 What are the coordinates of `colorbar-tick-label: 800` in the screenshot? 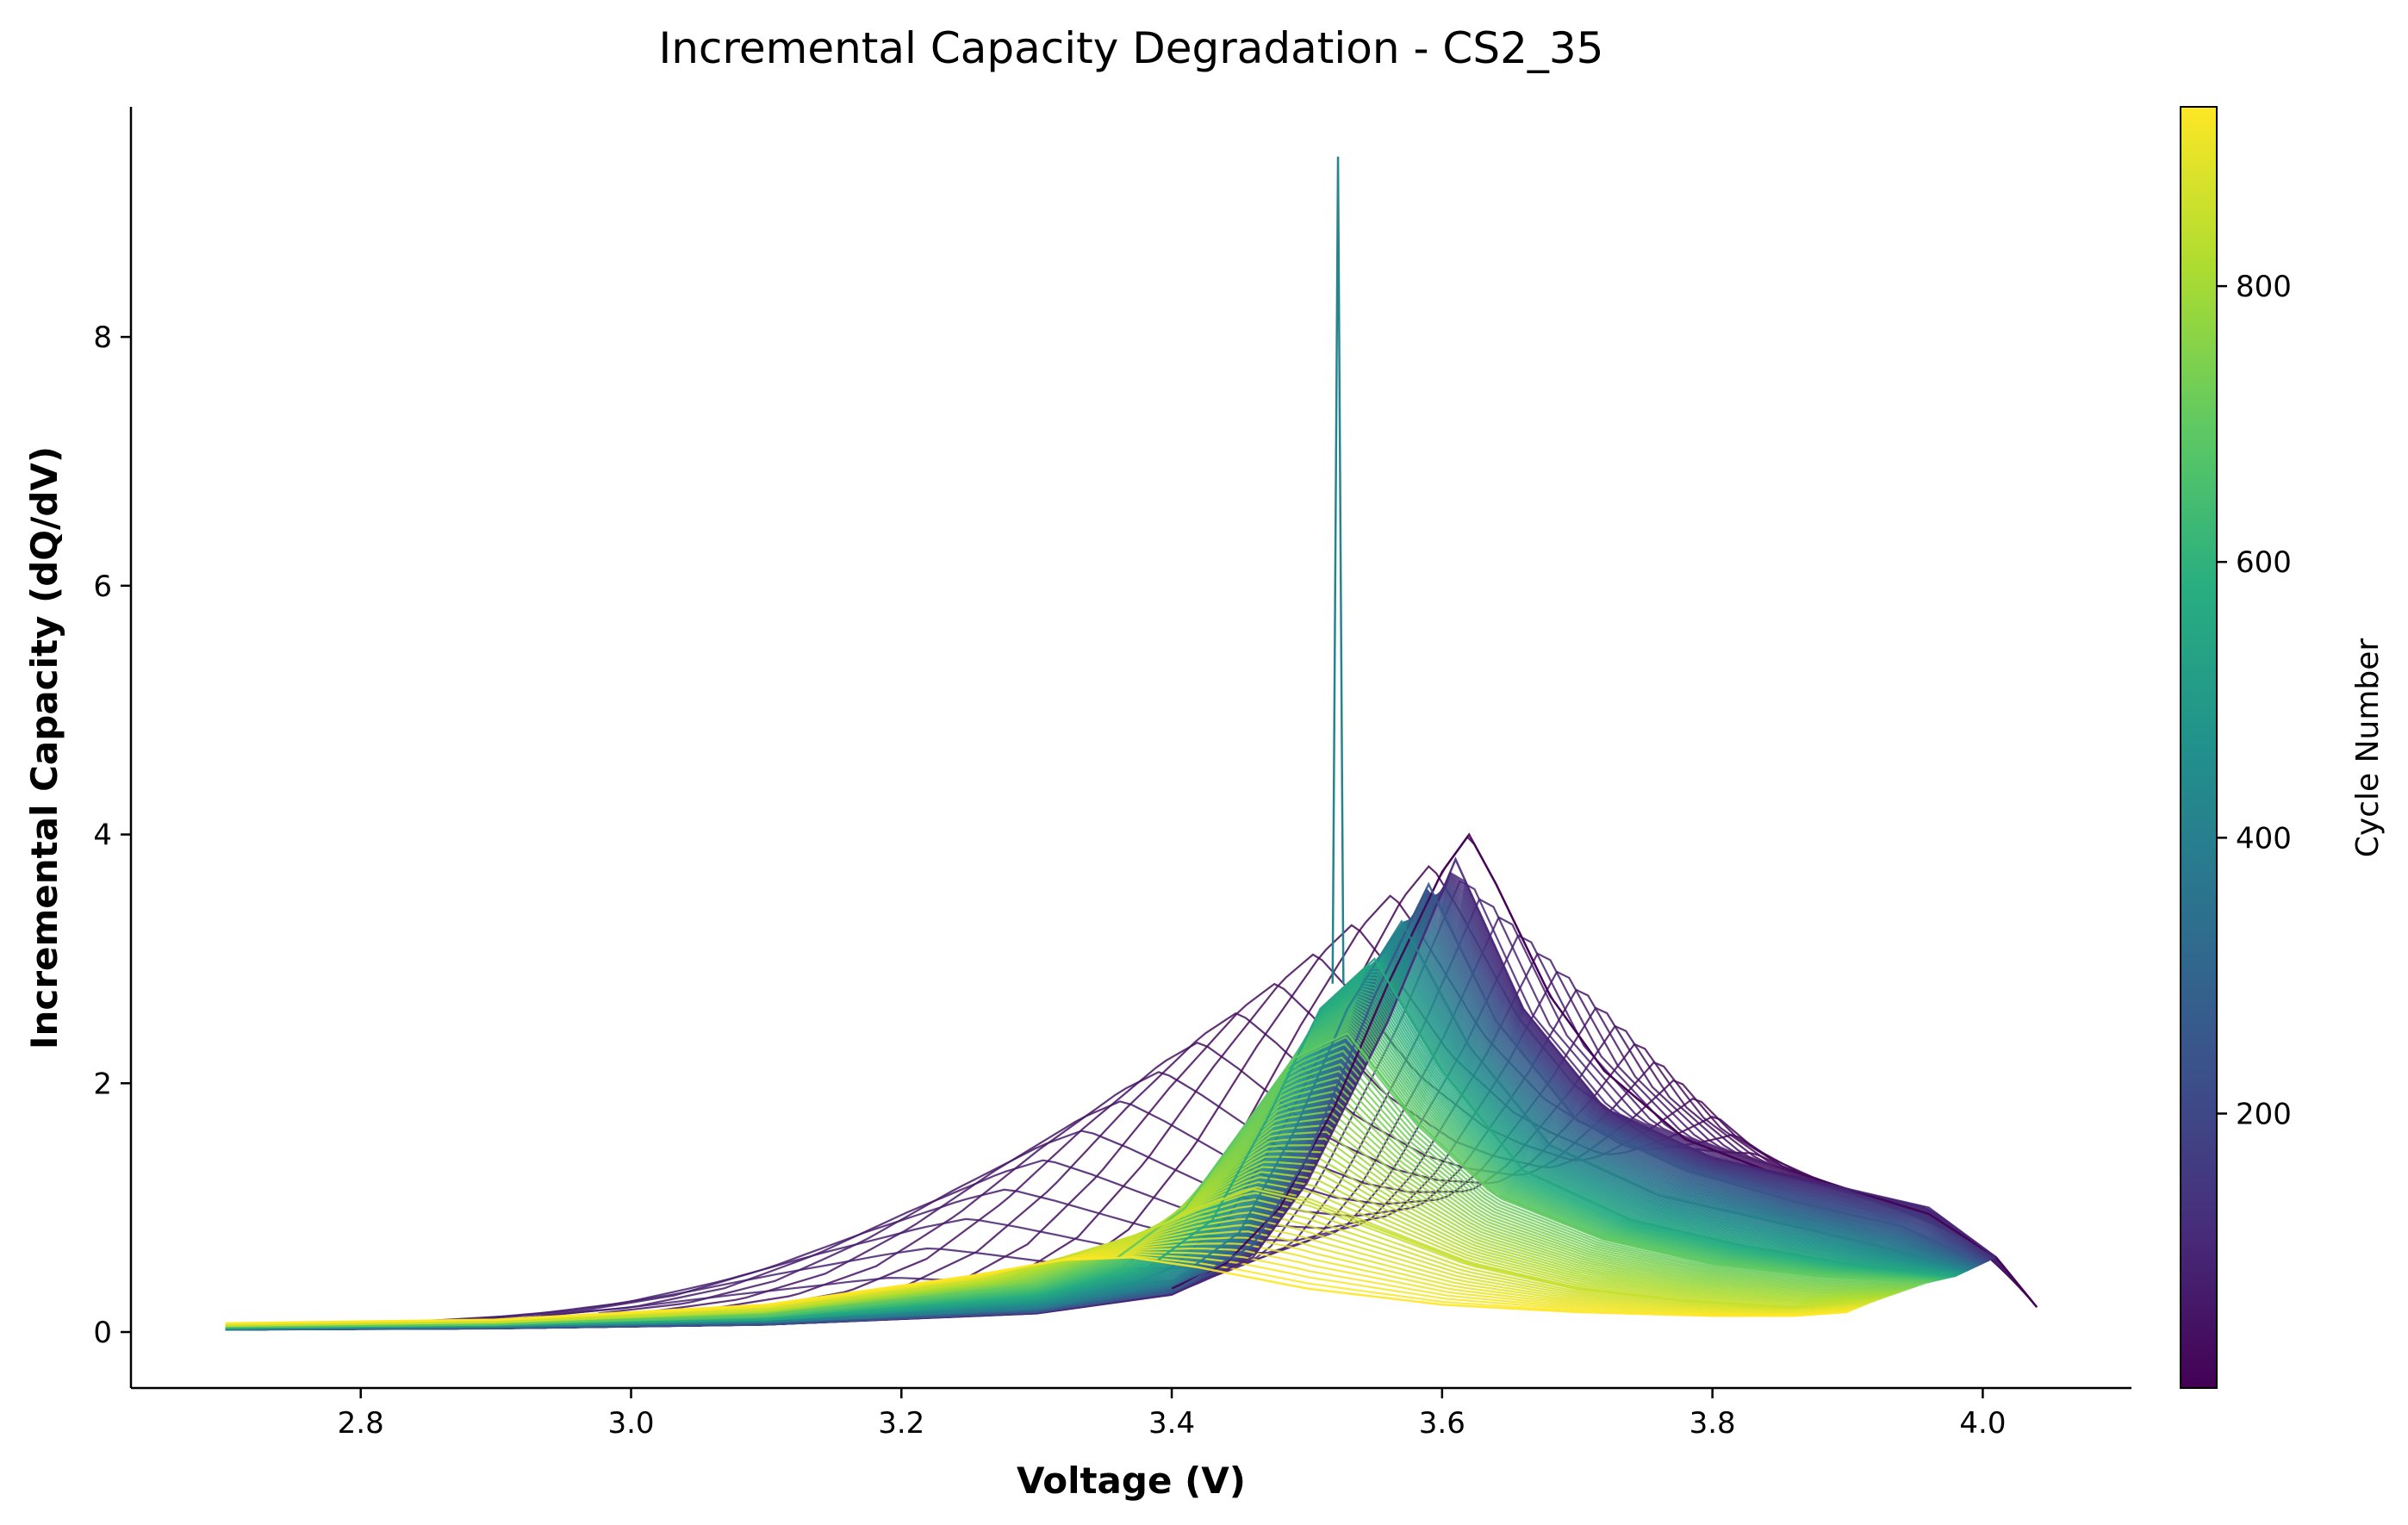 It's located at (2264, 287).